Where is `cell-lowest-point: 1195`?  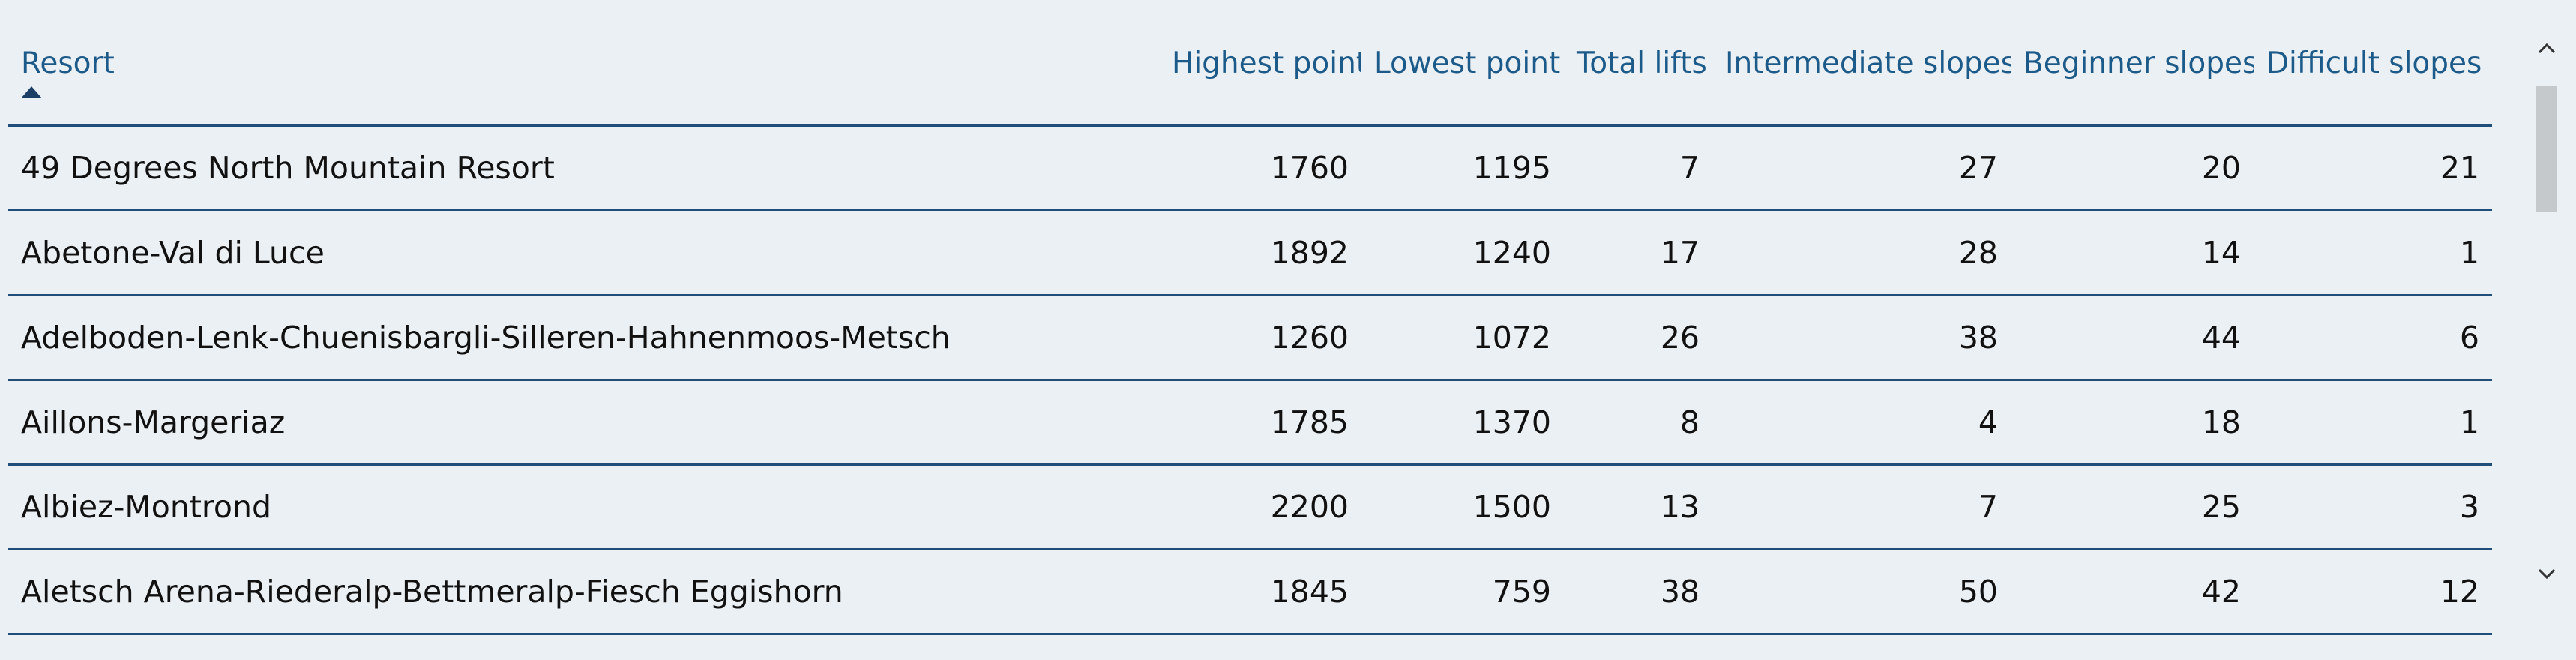 cell-lowest-point: 1195 is located at coordinates (1463, 168).